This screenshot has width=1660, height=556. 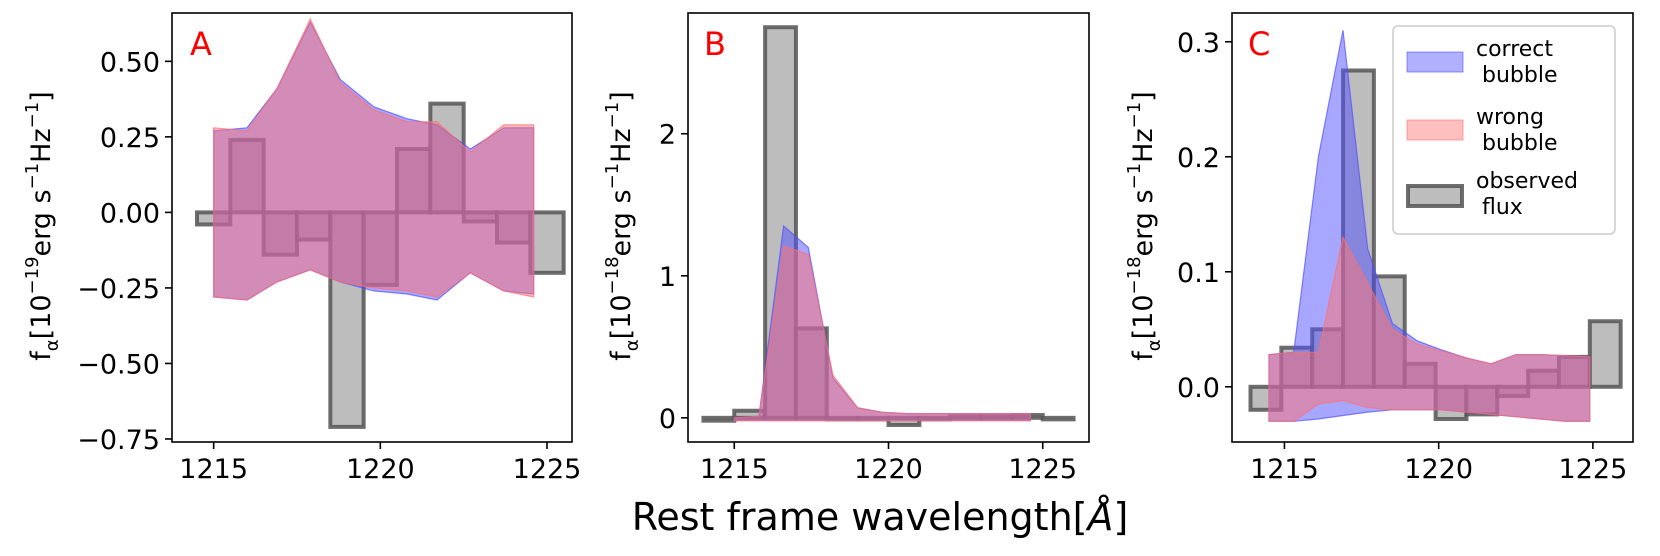 I want to click on y-tick-label-a-2: −0.25, so click(x=118, y=289).